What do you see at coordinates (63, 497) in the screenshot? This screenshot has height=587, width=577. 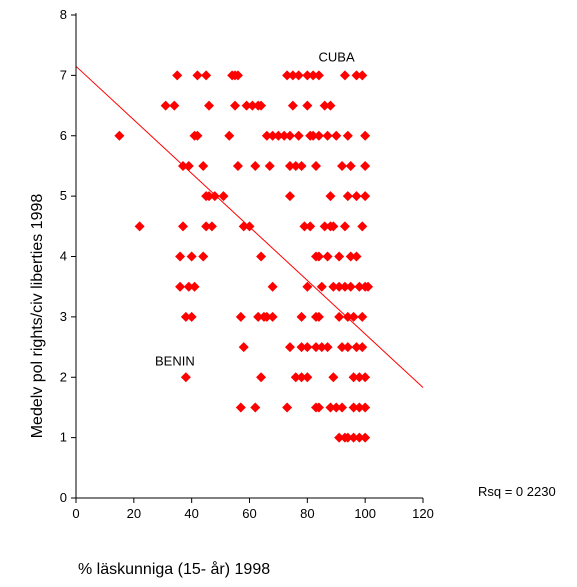 I see `y-tick-label: 0` at bounding box center [63, 497].